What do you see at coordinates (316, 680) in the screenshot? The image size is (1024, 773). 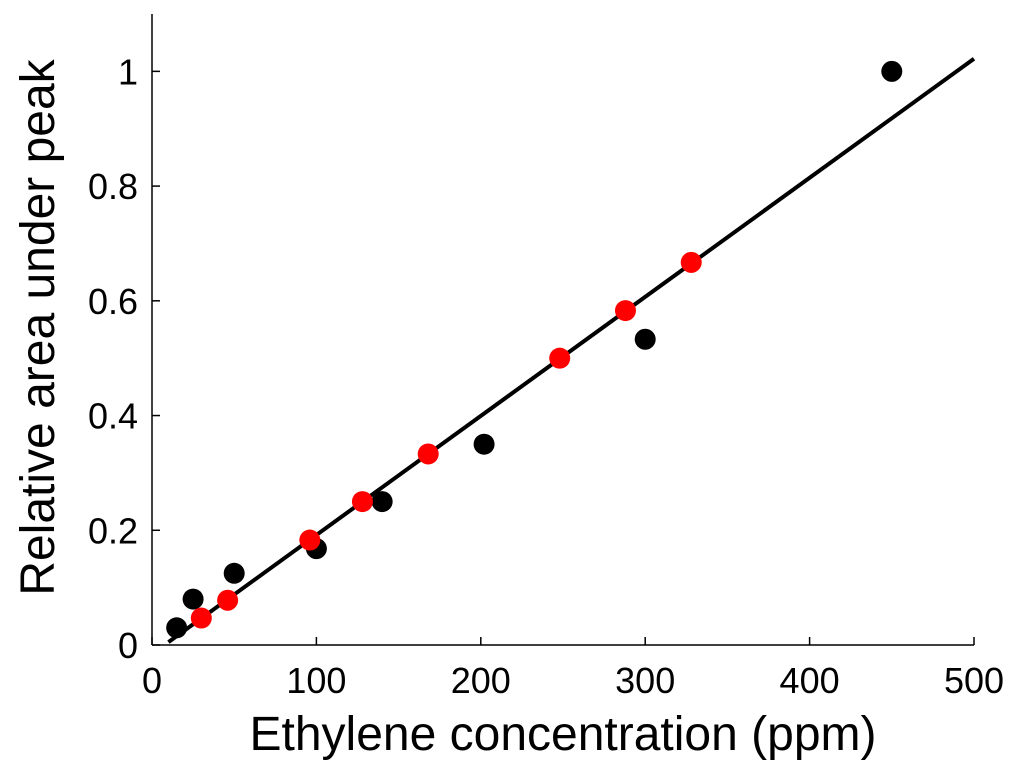 I see `x-tick-label: 100` at bounding box center [316, 680].